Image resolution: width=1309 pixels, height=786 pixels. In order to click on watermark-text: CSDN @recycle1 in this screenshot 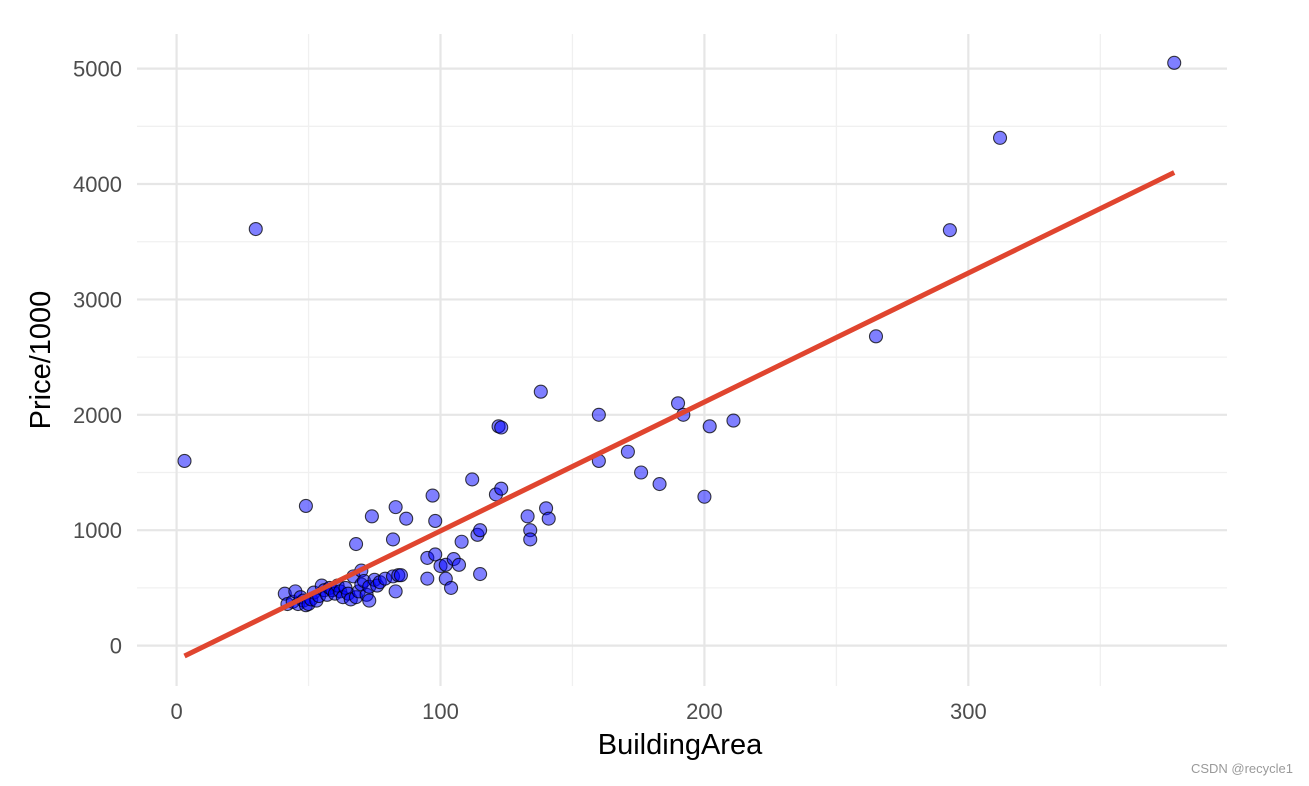, I will do `click(1241, 768)`.